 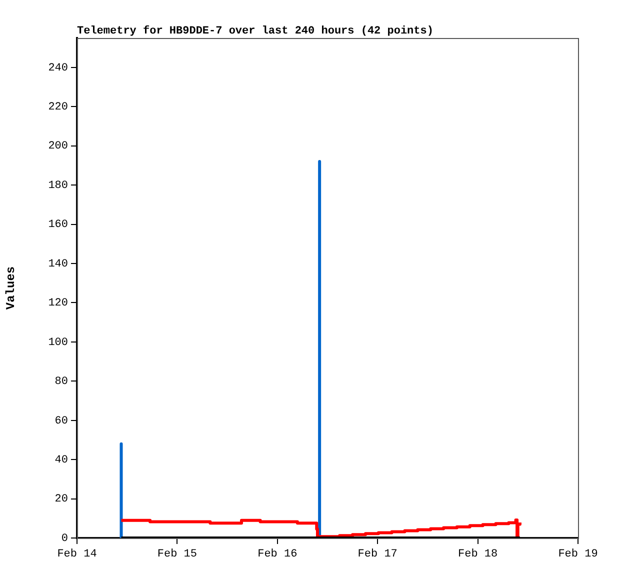 What do you see at coordinates (11, 288) in the screenshot?
I see `y-axis-title: Values` at bounding box center [11, 288].